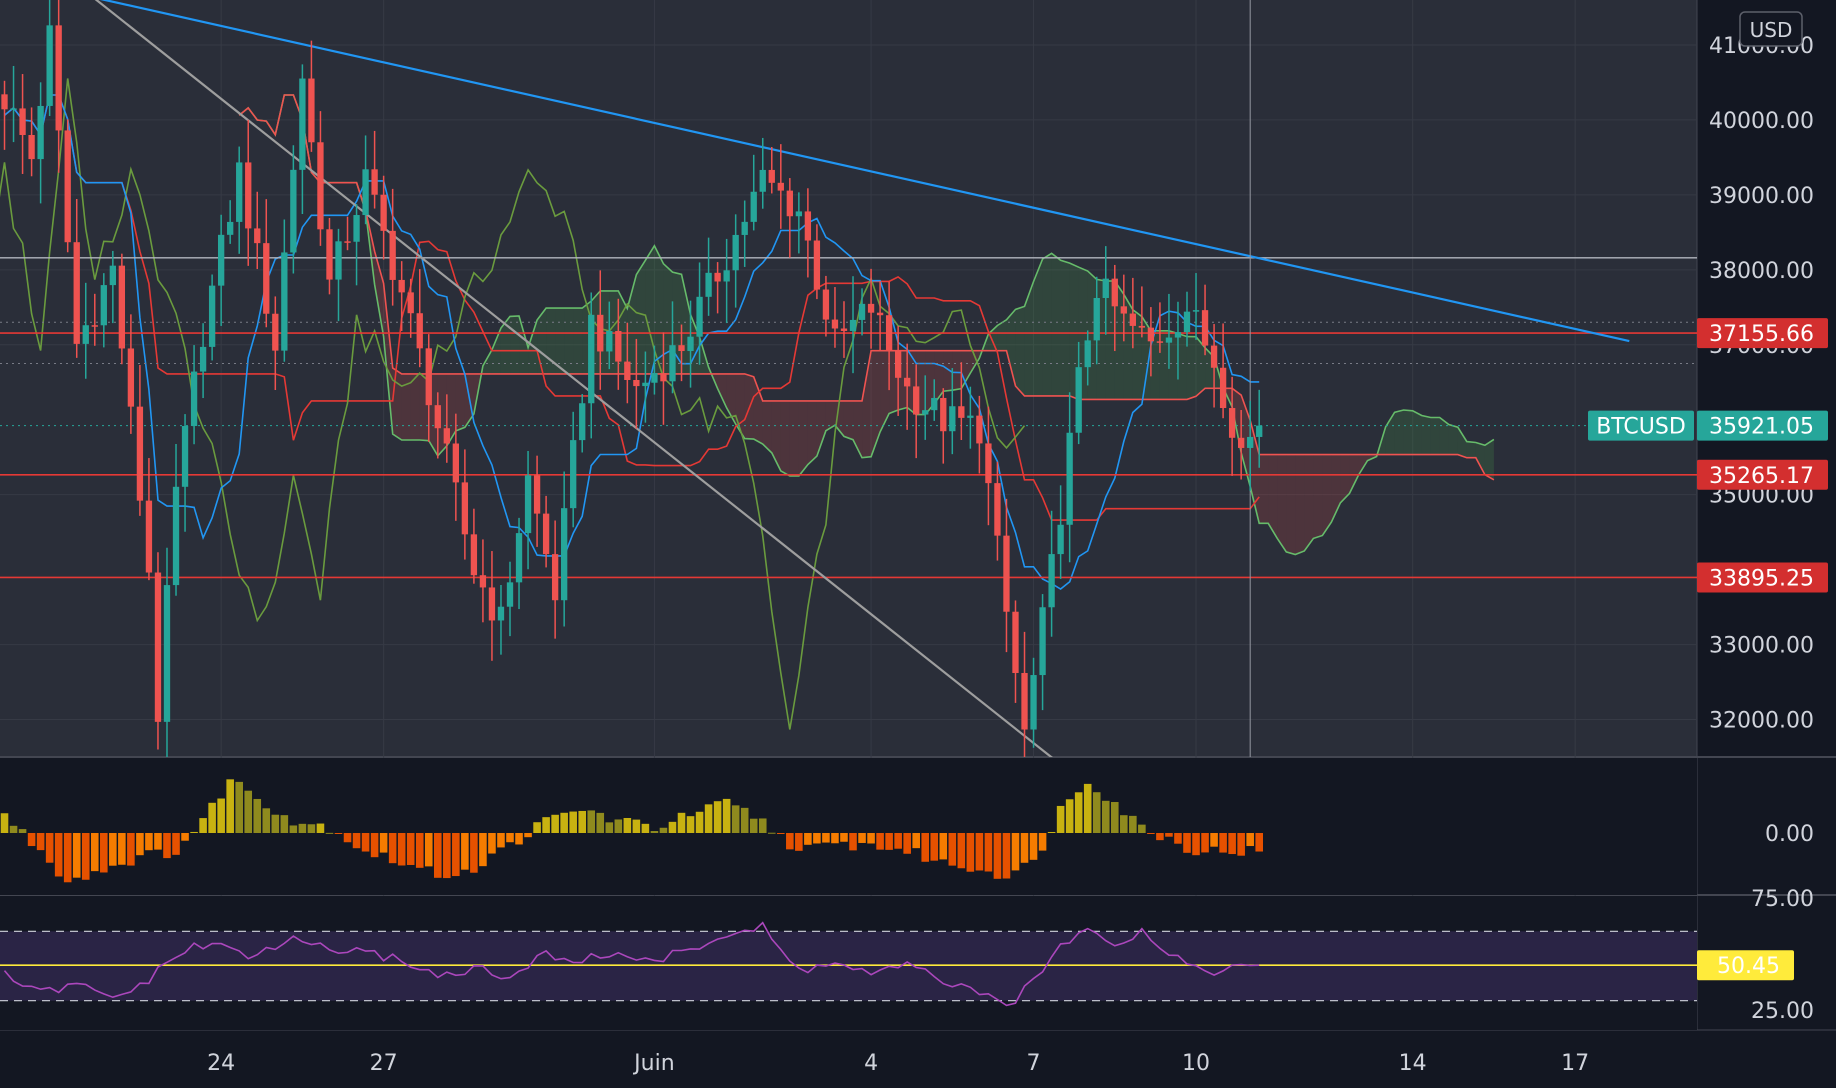 Image resolution: width=1836 pixels, height=1088 pixels. I want to click on momentum-pane, so click(848, 826).